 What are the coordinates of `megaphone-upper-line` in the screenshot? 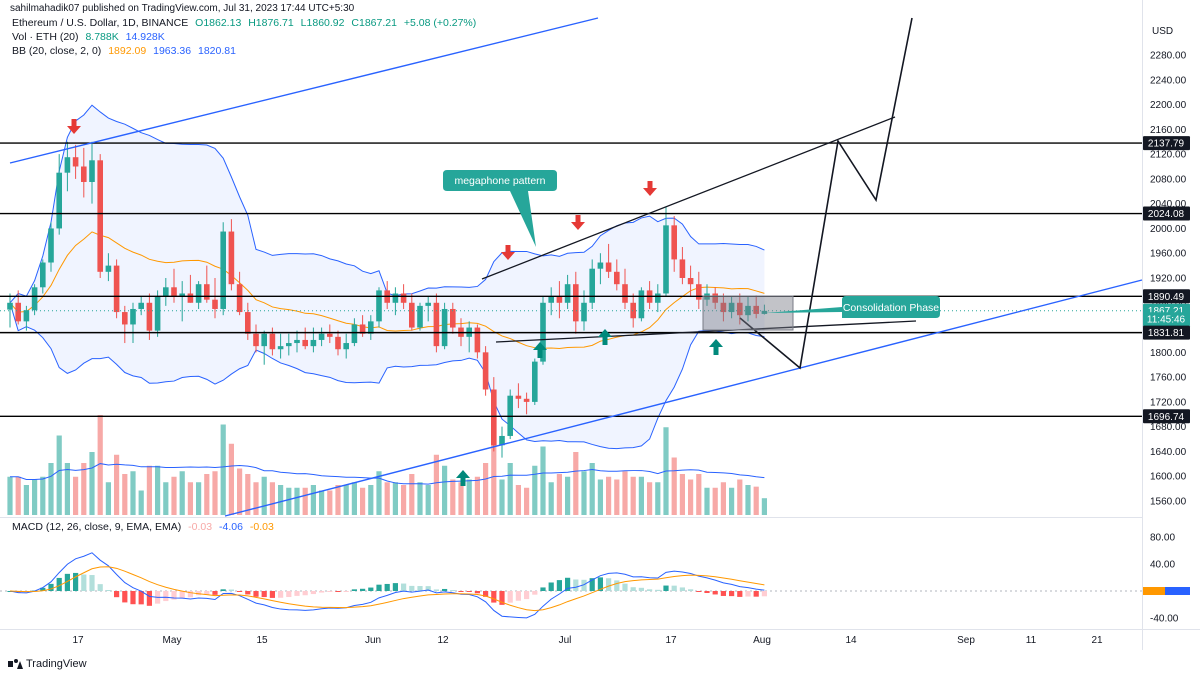 It's located at (688, 198).